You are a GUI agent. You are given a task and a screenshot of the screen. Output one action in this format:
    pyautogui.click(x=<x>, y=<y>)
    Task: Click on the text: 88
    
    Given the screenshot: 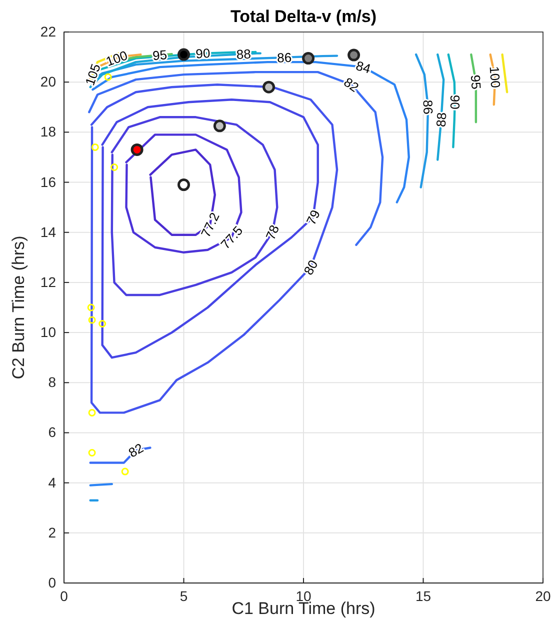 What is the action you would take?
    pyautogui.click(x=441, y=120)
    